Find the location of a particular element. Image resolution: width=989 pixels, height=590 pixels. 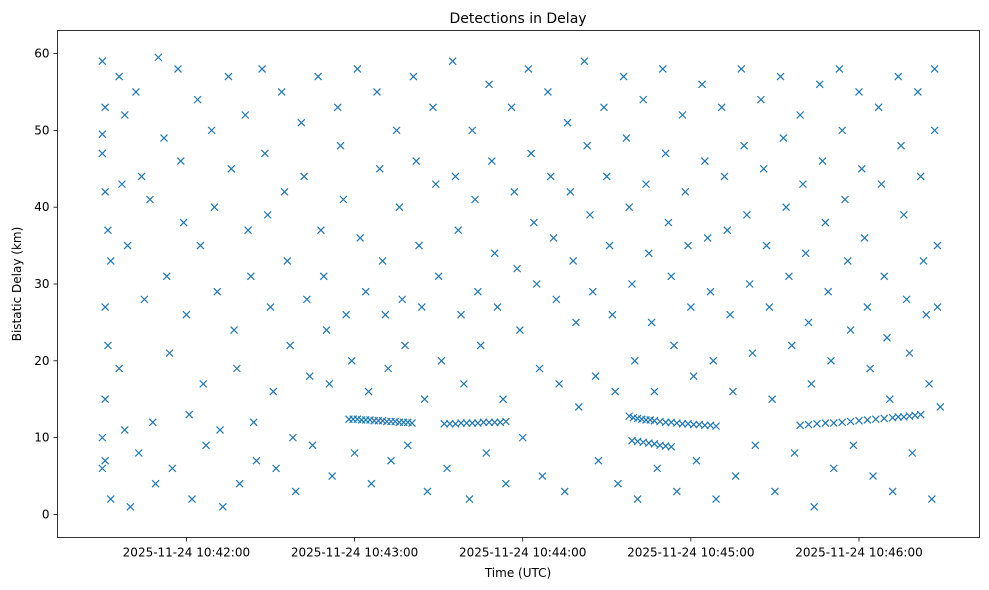

y-tick-label: 40 is located at coordinates (41, 207).